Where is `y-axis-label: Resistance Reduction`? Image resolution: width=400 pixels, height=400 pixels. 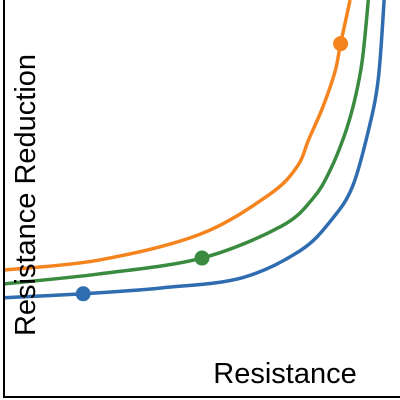
y-axis-label: Resistance Reduction is located at coordinates (26, 195).